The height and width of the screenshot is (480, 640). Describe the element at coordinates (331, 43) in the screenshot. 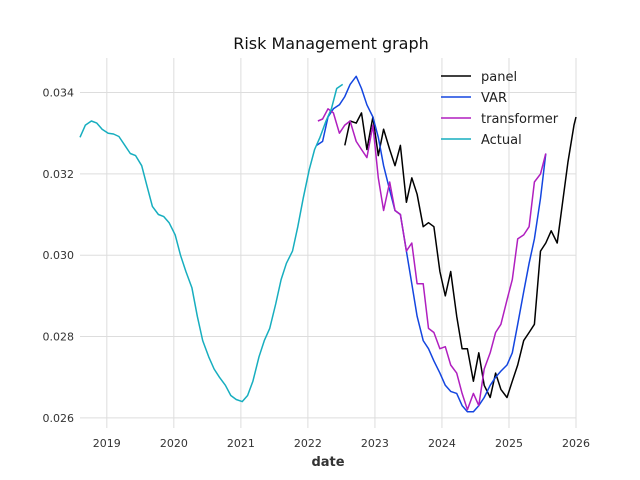

I see `chart-title: Risk Management graph` at that location.